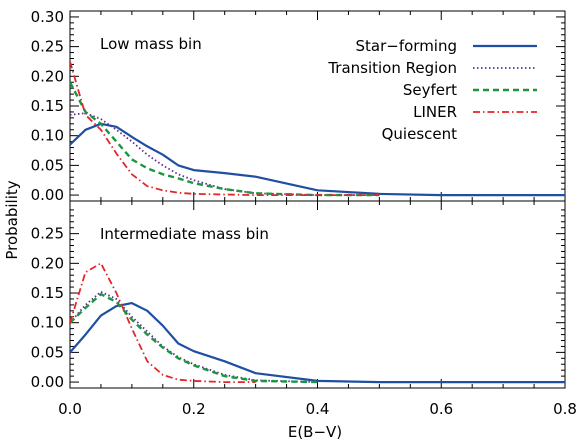 The image size is (580, 443). Describe the element at coordinates (194, 409) in the screenshot. I see `x-tick-label: 0.2` at that location.